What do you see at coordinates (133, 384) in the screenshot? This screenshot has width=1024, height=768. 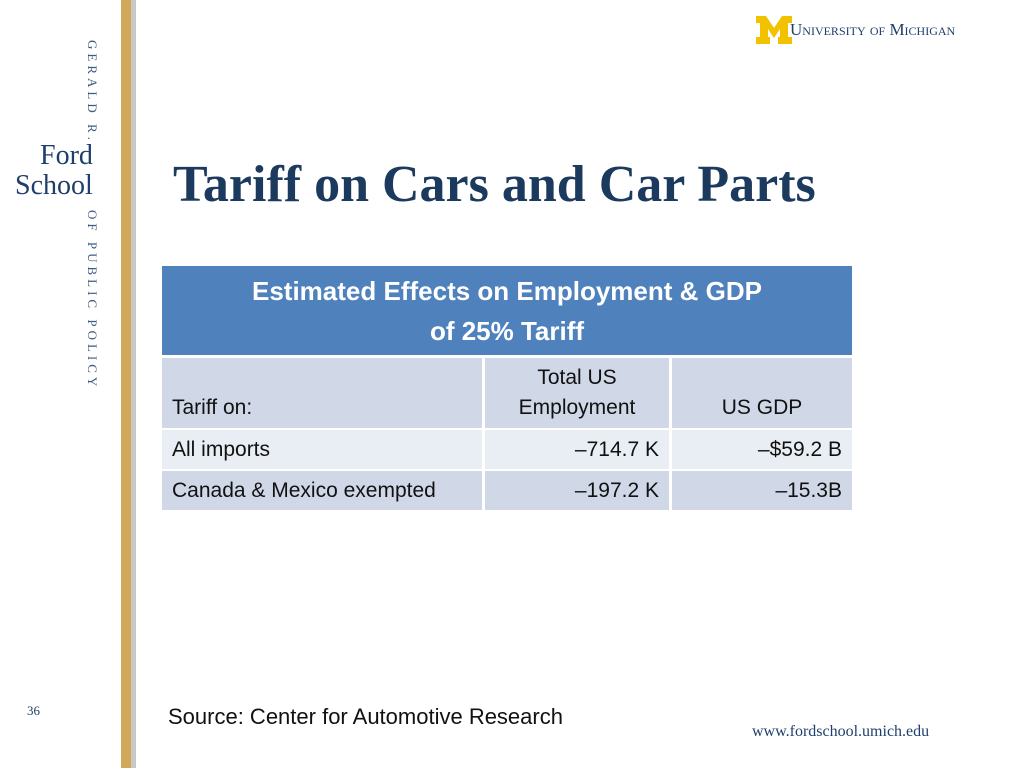 I see `gray-bar` at bounding box center [133, 384].